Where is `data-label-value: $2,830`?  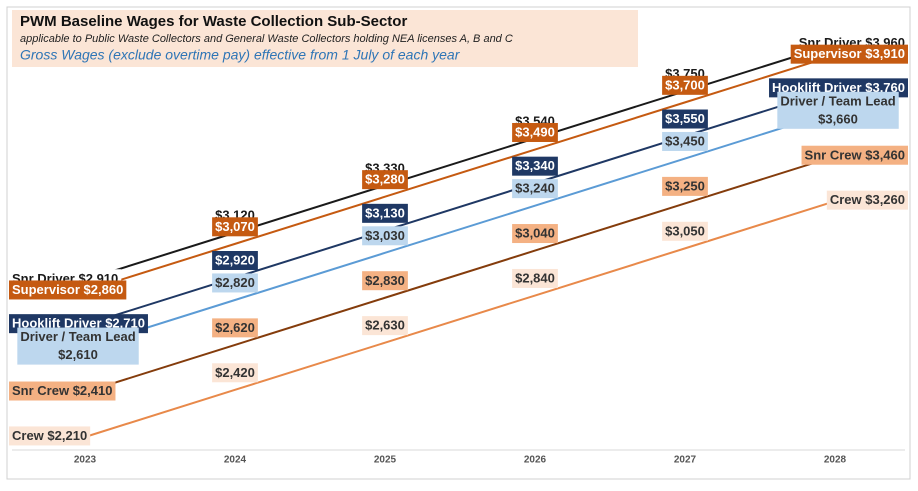 data-label-value: $2,830 is located at coordinates (385, 280).